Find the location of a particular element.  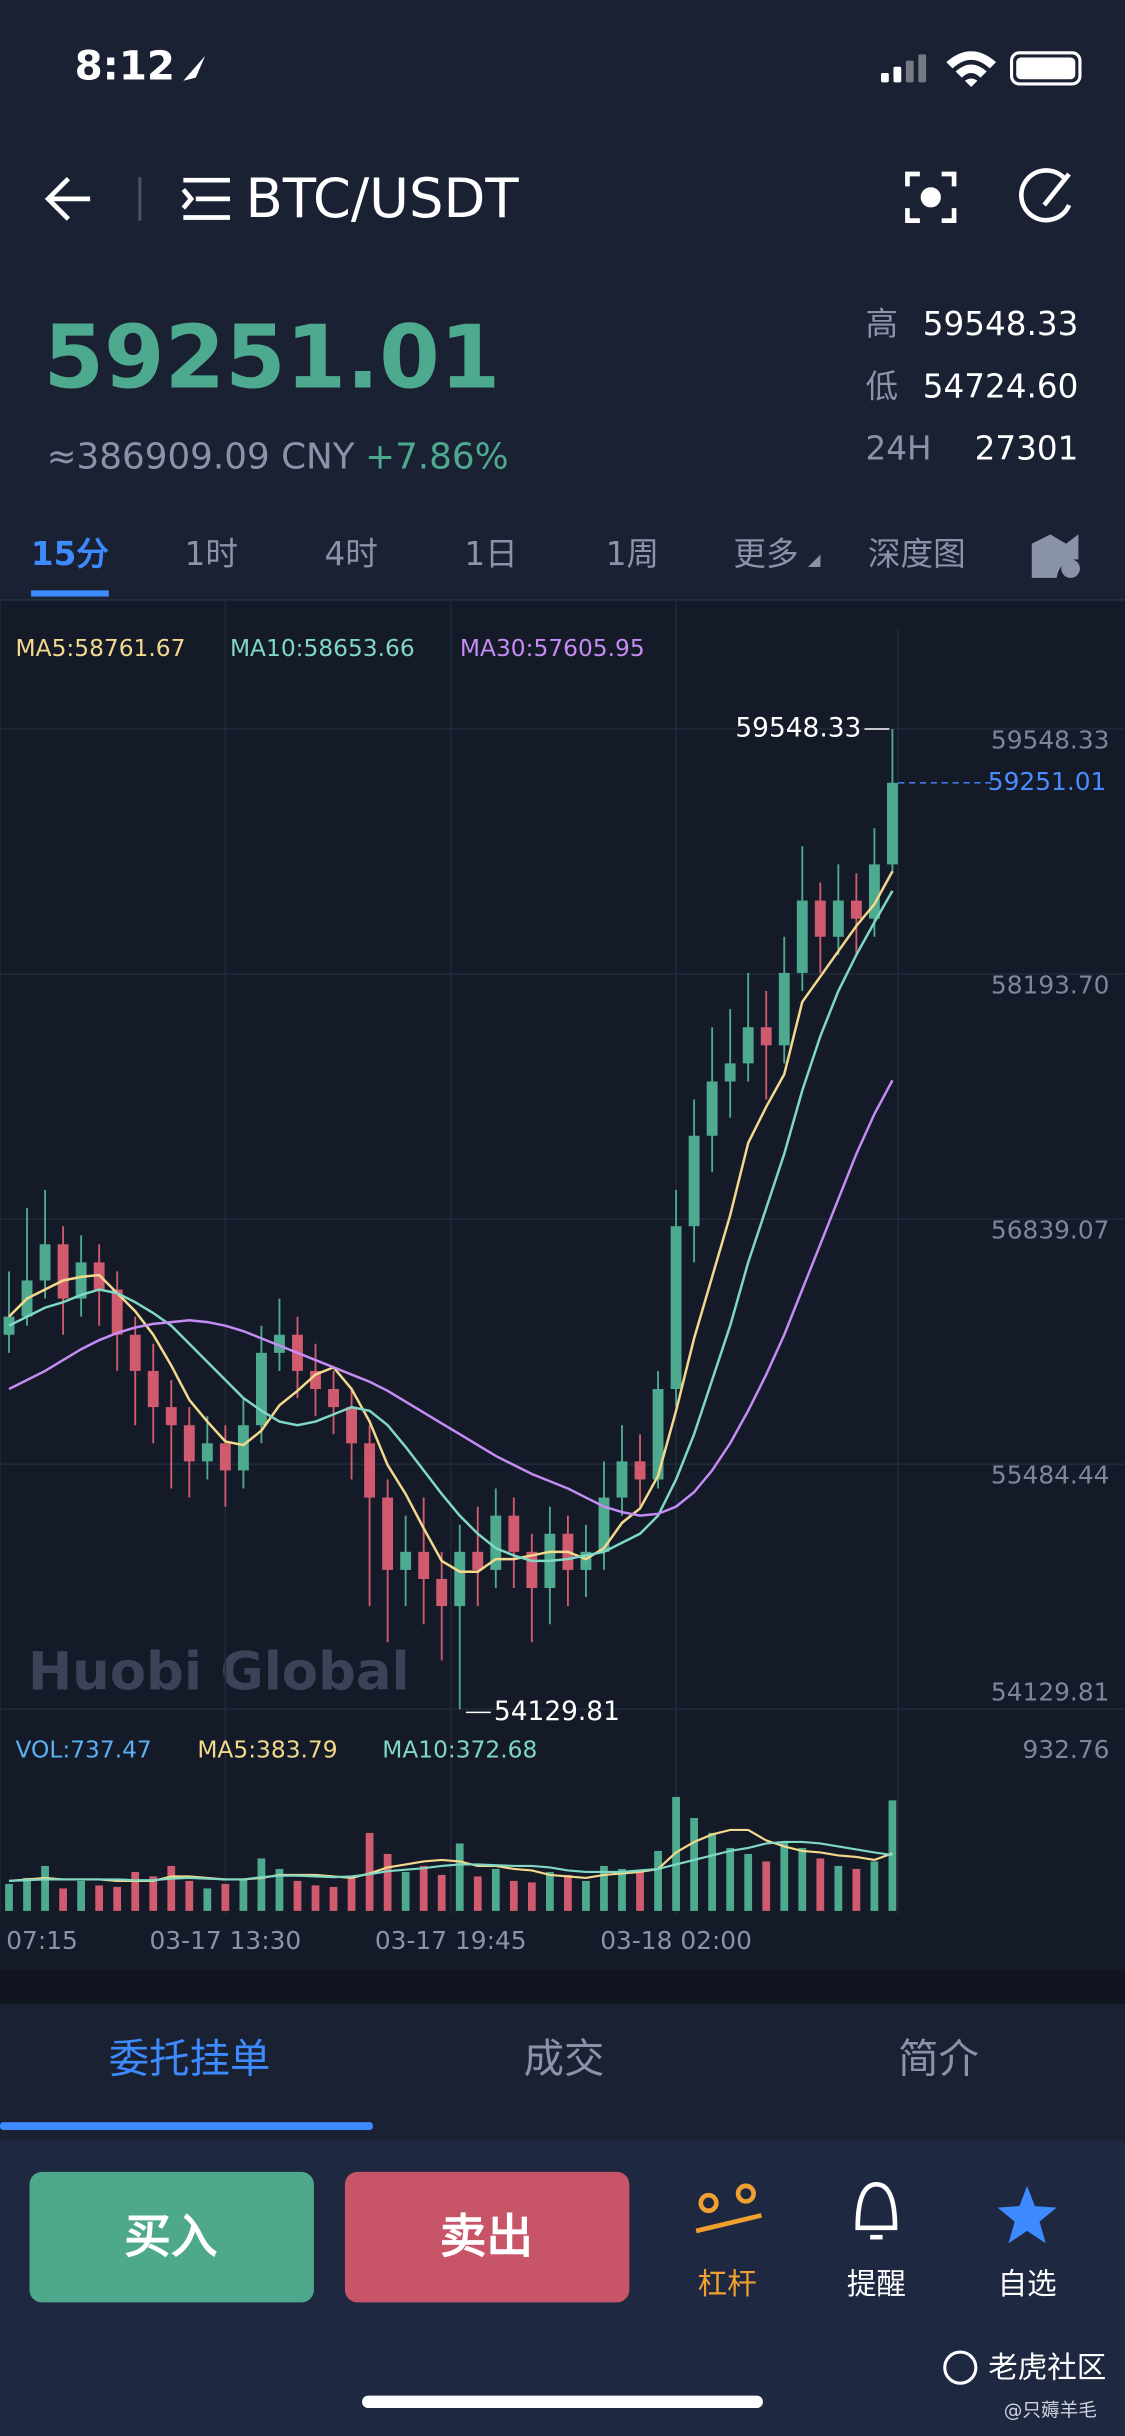

period-tab: 4时 is located at coordinates (350, 554).